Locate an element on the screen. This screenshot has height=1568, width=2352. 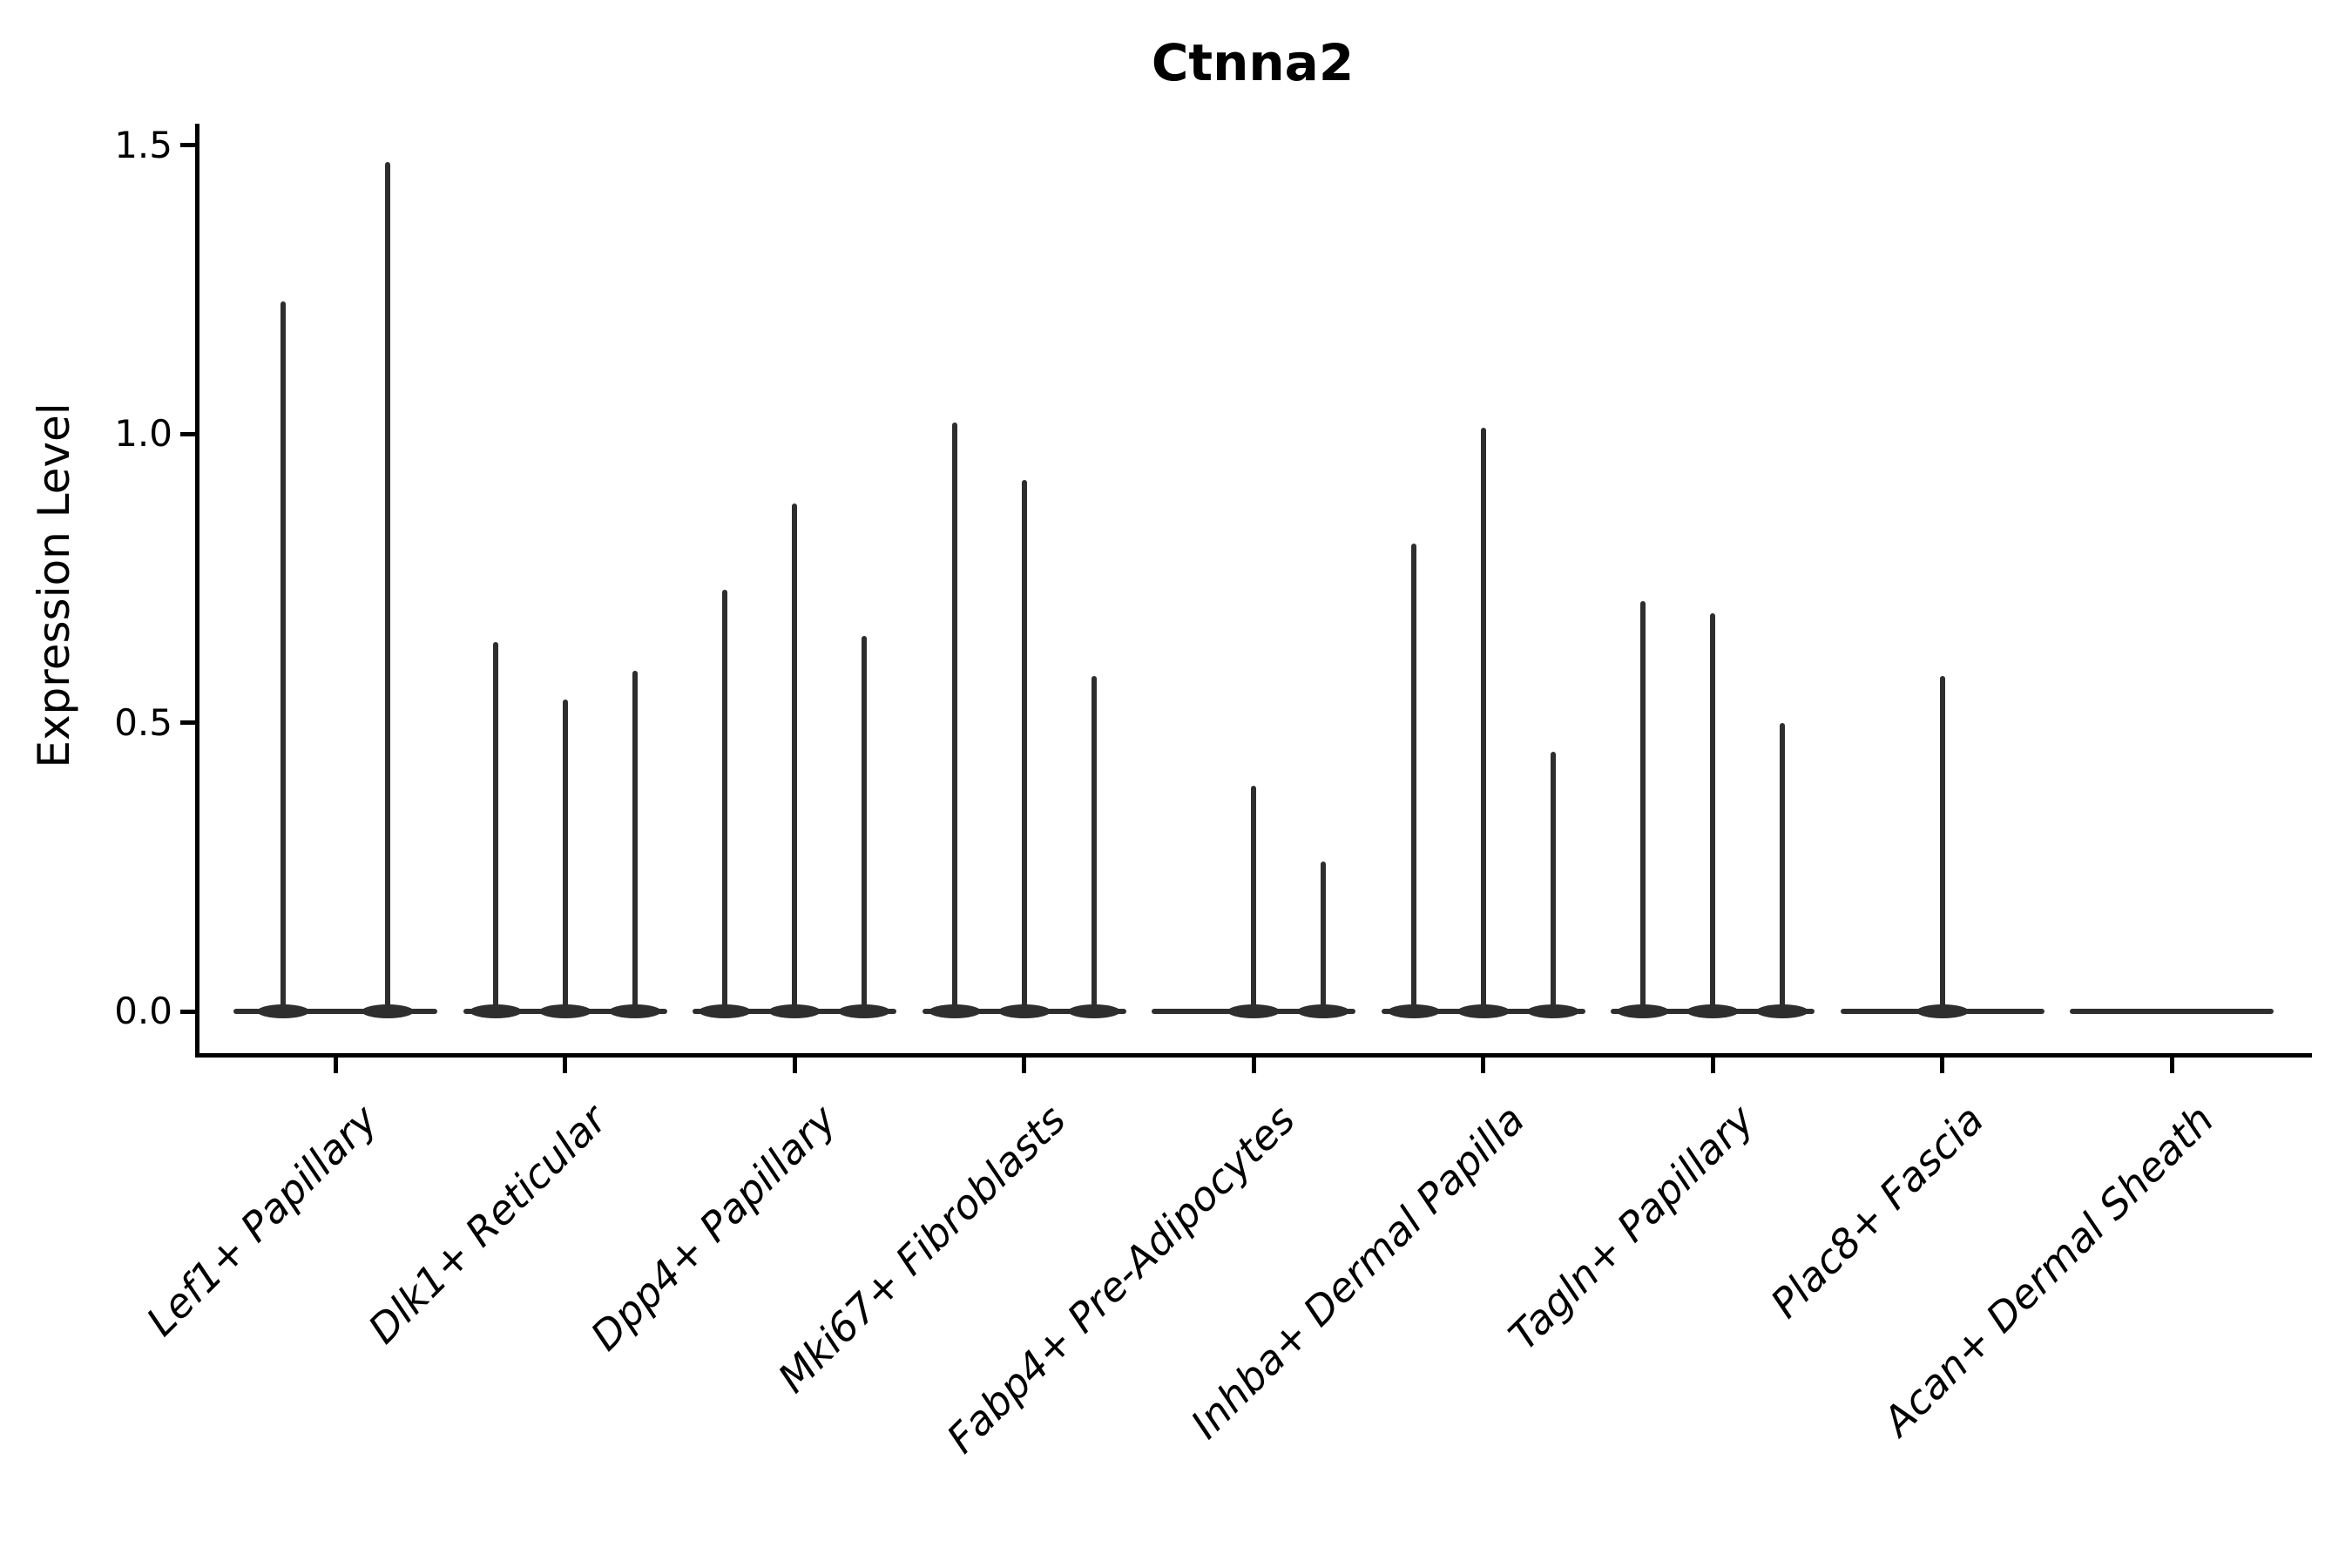
y-tick-label: 0.0 is located at coordinates (143, 1011).